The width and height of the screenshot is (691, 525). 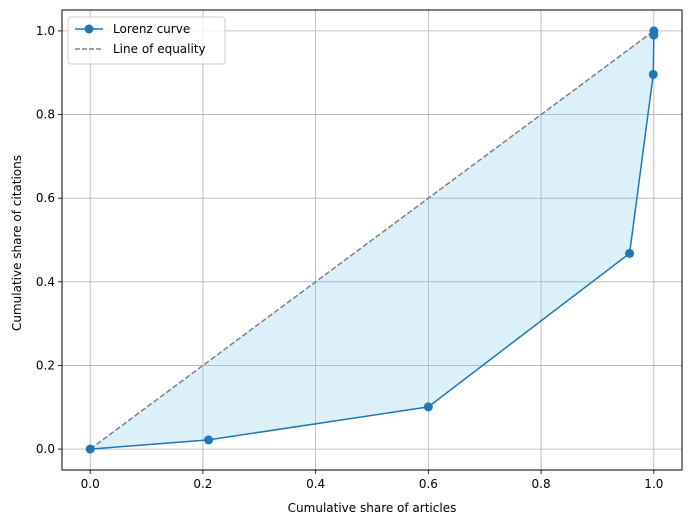 What do you see at coordinates (45, 449) in the screenshot?
I see `y-tick-label: 0.0` at bounding box center [45, 449].